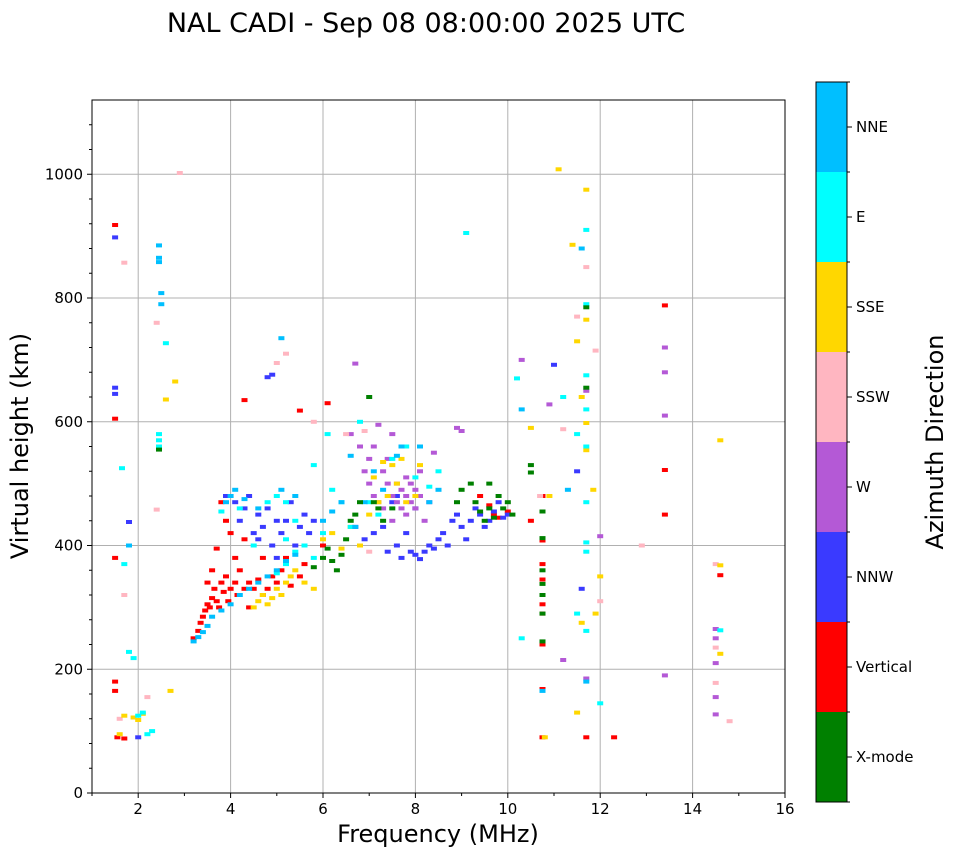 This screenshot has height=857, width=958. I want to click on y-tick-label: 600, so click(68, 422).